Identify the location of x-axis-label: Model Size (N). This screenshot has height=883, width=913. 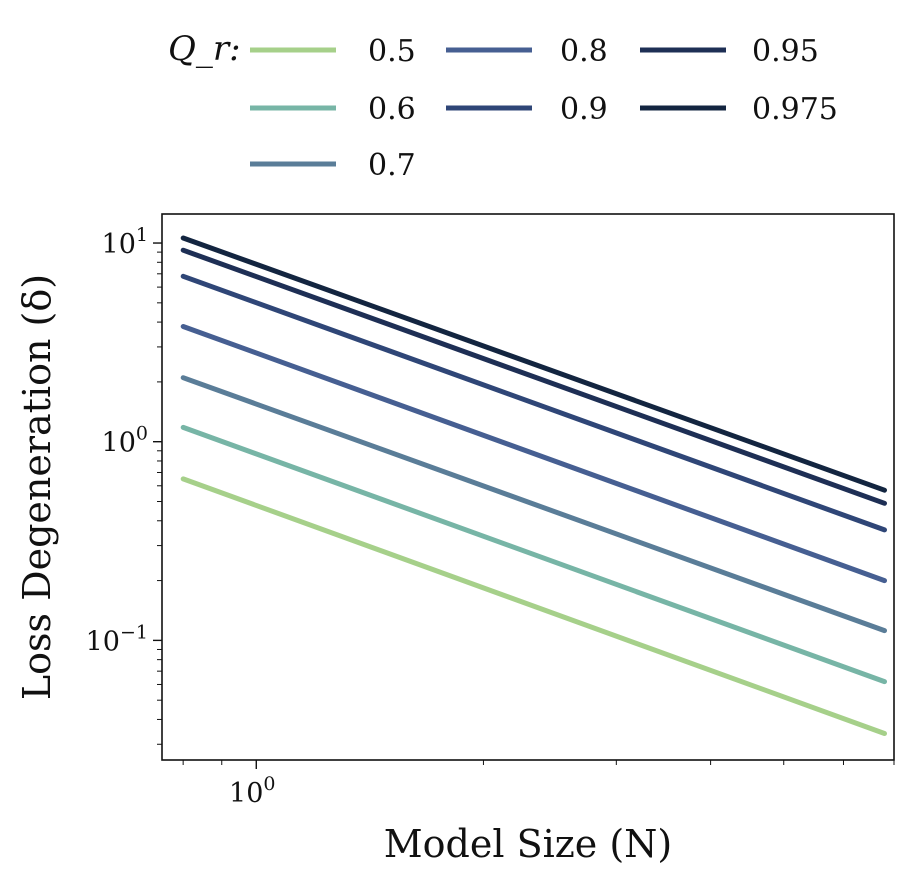
(528, 844).